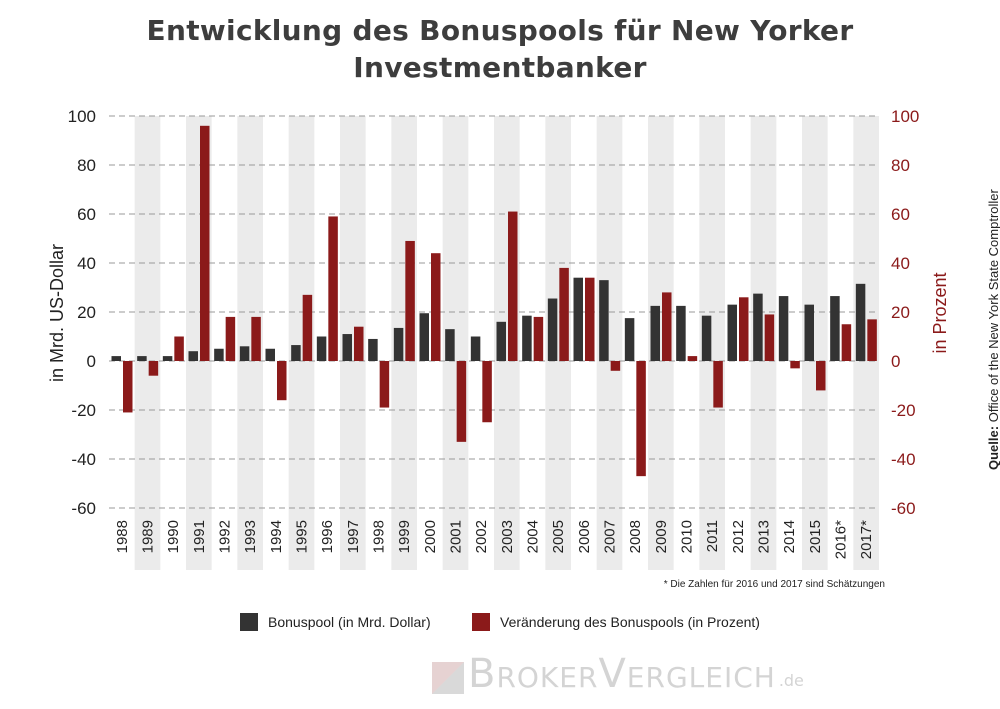  Describe the element at coordinates (641, 419) in the screenshot. I see `bar-change-2008` at that location.